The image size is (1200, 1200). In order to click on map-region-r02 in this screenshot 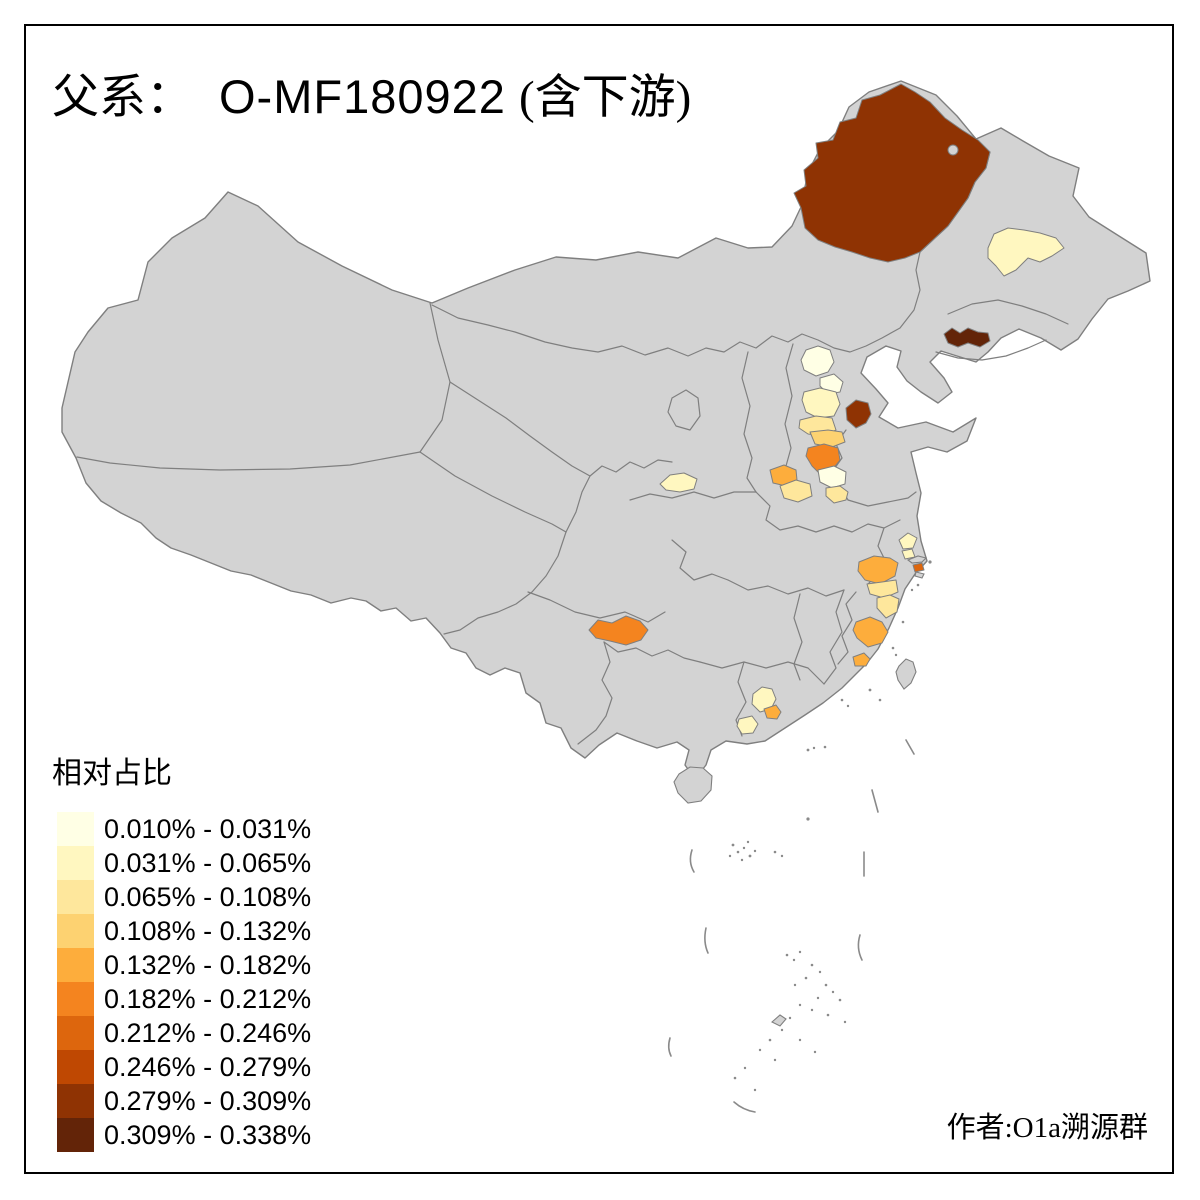, I will do `click(1026, 252)`.